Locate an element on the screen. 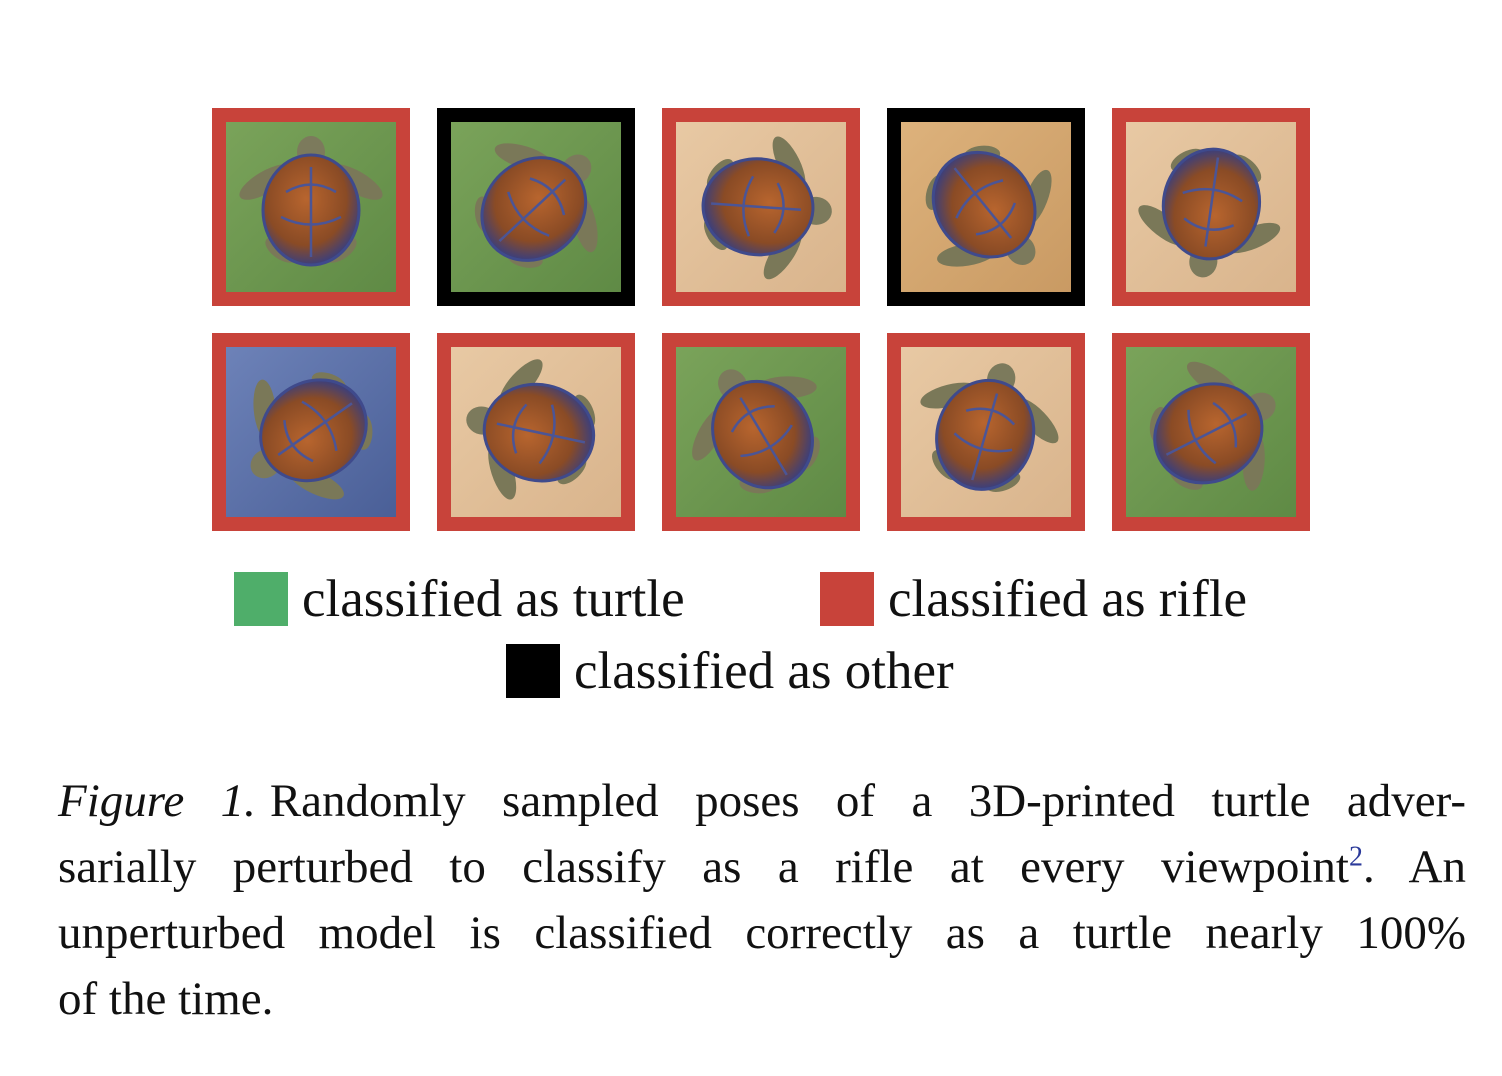 The width and height of the screenshot is (1502, 1076). legend-item-other: classified as other is located at coordinates (730, 671).